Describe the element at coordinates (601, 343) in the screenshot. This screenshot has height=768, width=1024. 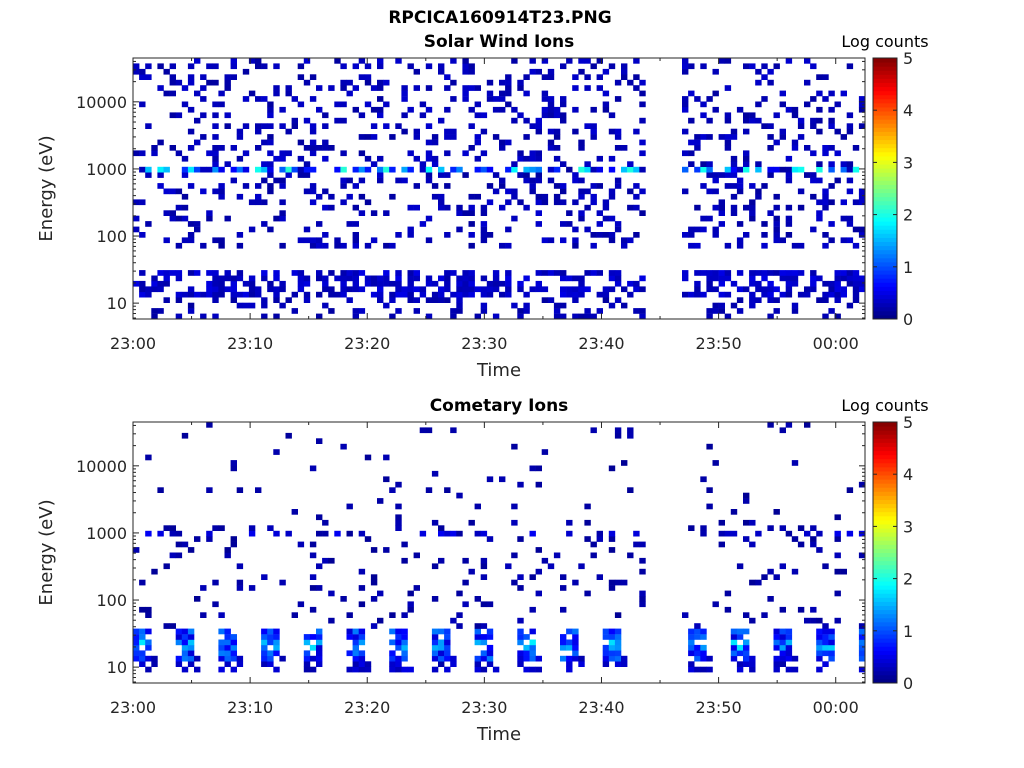
I see `x-tick-label: 23:40` at that location.